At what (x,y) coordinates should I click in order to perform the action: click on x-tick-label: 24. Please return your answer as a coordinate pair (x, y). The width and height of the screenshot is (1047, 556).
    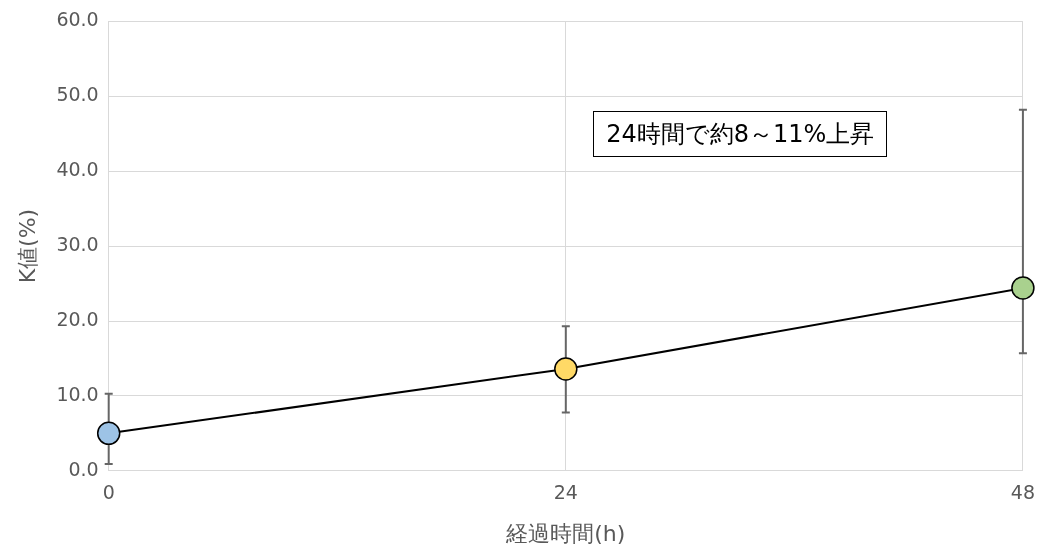
    Looking at the image, I should click on (565, 492).